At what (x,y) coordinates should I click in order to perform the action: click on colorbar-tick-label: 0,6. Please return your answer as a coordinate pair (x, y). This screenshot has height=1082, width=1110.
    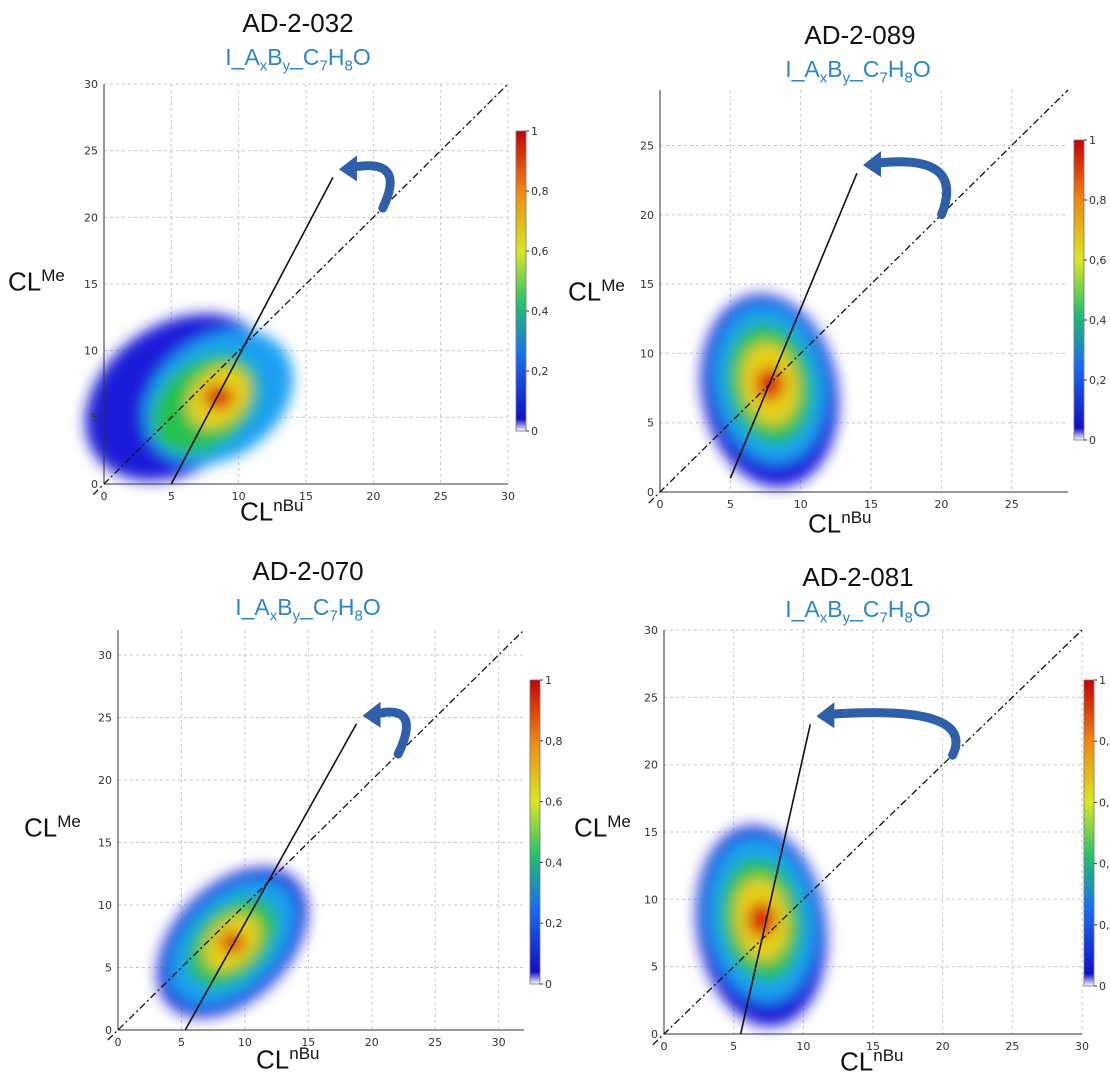
    Looking at the image, I should click on (1104, 802).